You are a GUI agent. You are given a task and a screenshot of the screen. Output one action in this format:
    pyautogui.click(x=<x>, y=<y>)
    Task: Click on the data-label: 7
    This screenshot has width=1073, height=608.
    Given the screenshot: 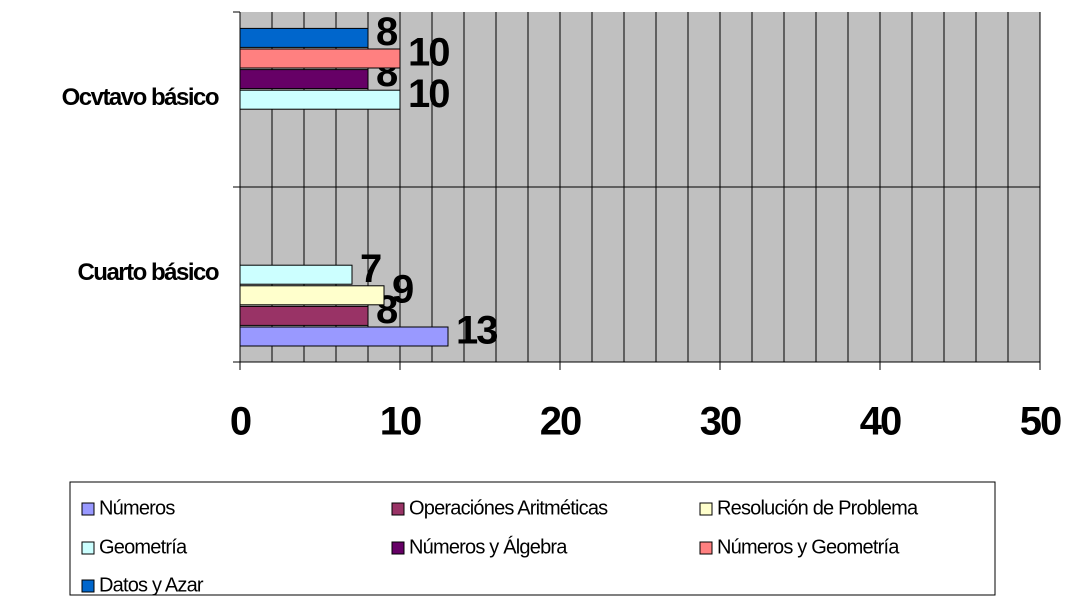 What is the action you would take?
    pyautogui.click(x=370, y=269)
    